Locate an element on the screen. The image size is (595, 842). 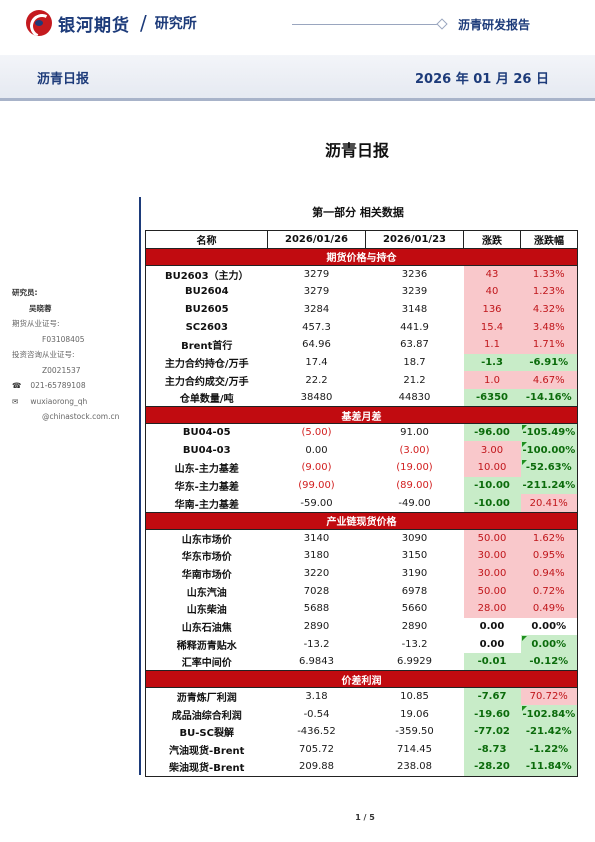
change-pct-value: -11.84% is located at coordinates (549, 767).